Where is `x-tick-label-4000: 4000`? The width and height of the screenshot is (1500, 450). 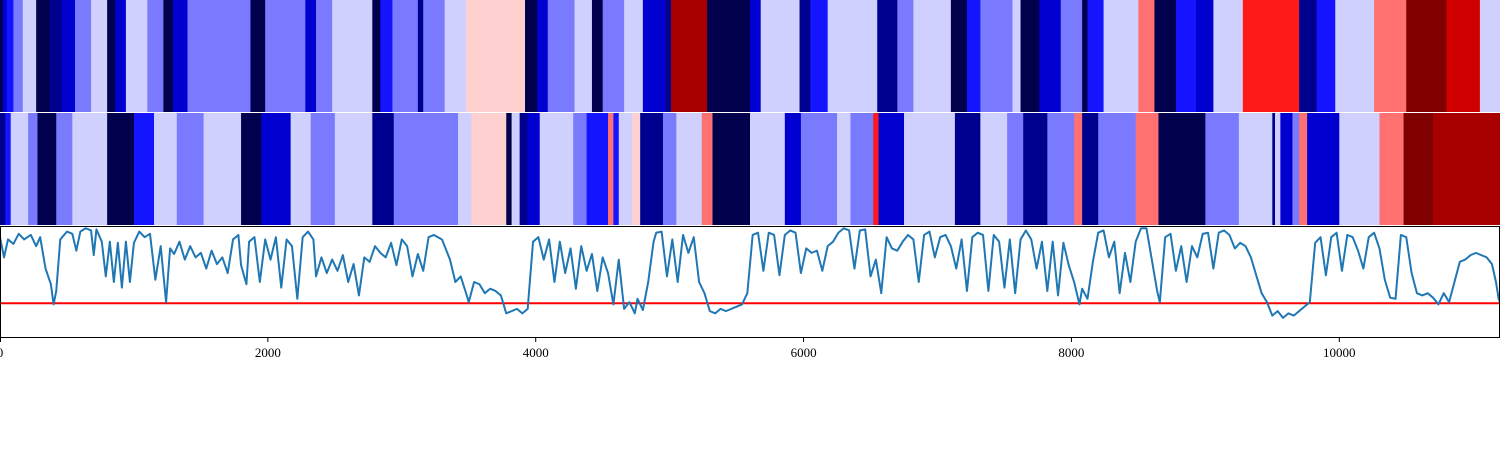
x-tick-label-4000: 4000 is located at coordinates (536, 352).